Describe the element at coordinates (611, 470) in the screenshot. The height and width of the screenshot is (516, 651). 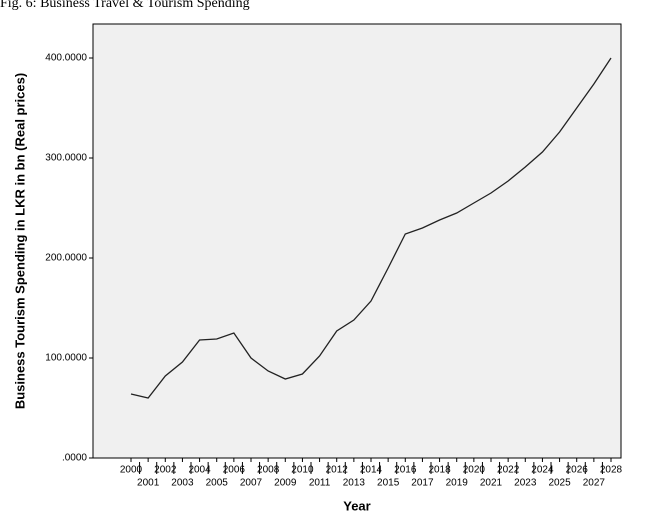
I see `x-tick-label: 2028` at that location.